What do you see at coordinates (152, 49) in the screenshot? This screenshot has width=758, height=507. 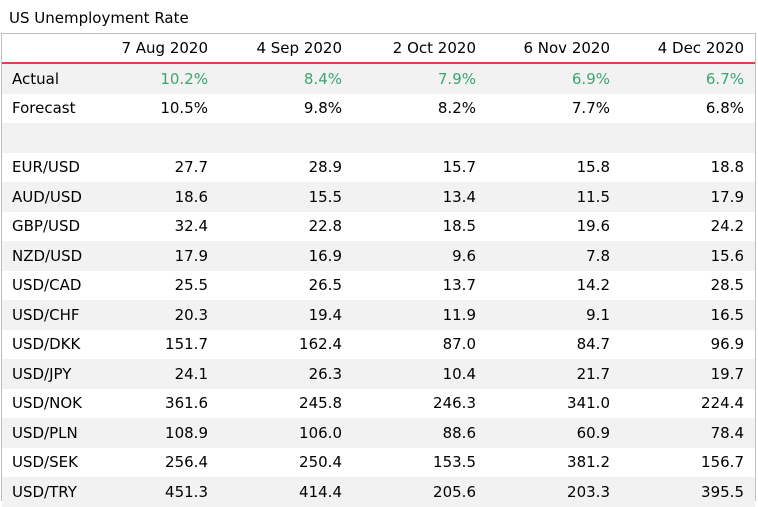 I see `header-cell-date: 7 Aug 2020` at bounding box center [152, 49].